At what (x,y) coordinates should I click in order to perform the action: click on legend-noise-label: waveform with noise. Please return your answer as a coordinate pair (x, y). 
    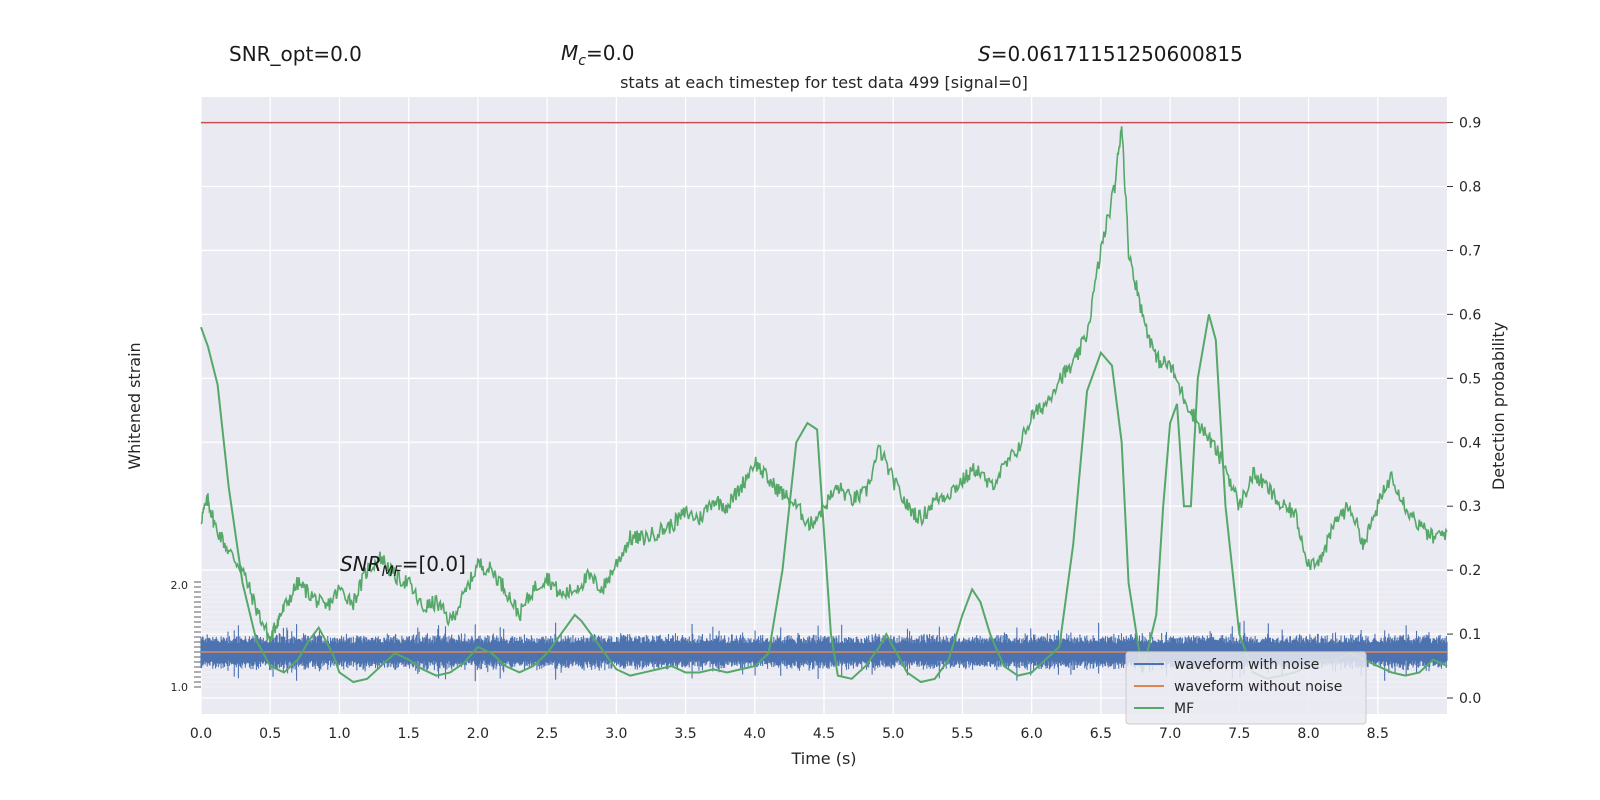
    Looking at the image, I should click on (1246, 665).